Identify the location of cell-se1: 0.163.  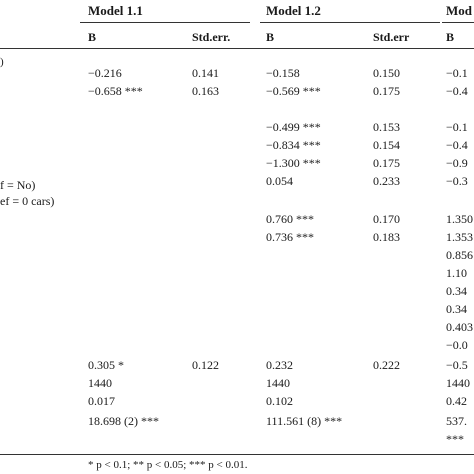
(205, 91).